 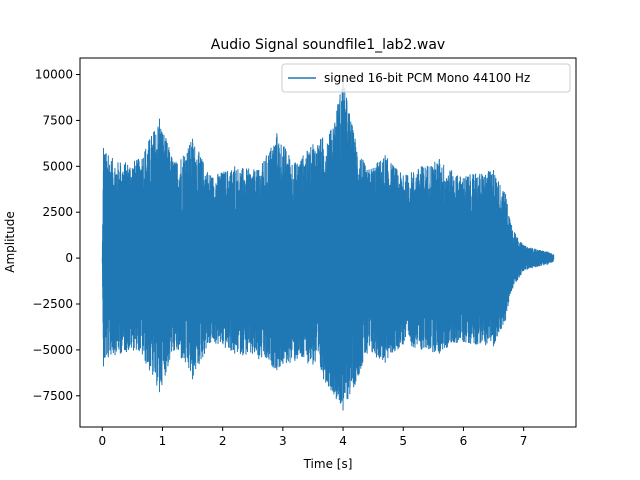 I want to click on y-tick-label: 5000, so click(x=57, y=166).